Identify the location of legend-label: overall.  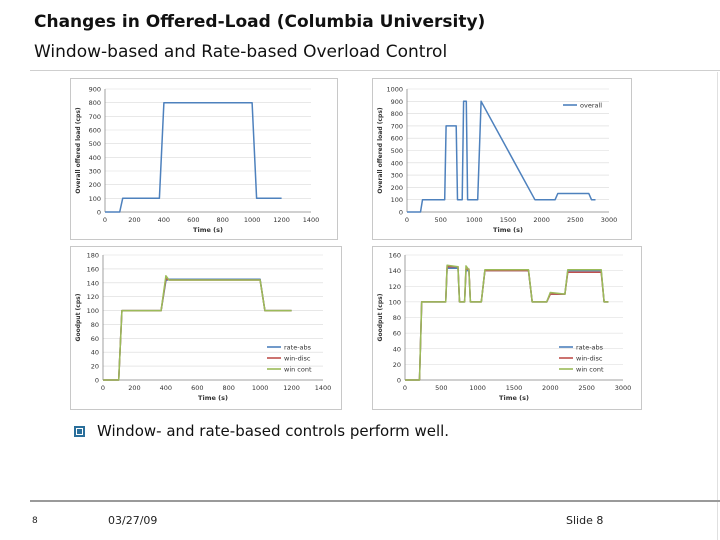
(591, 106).